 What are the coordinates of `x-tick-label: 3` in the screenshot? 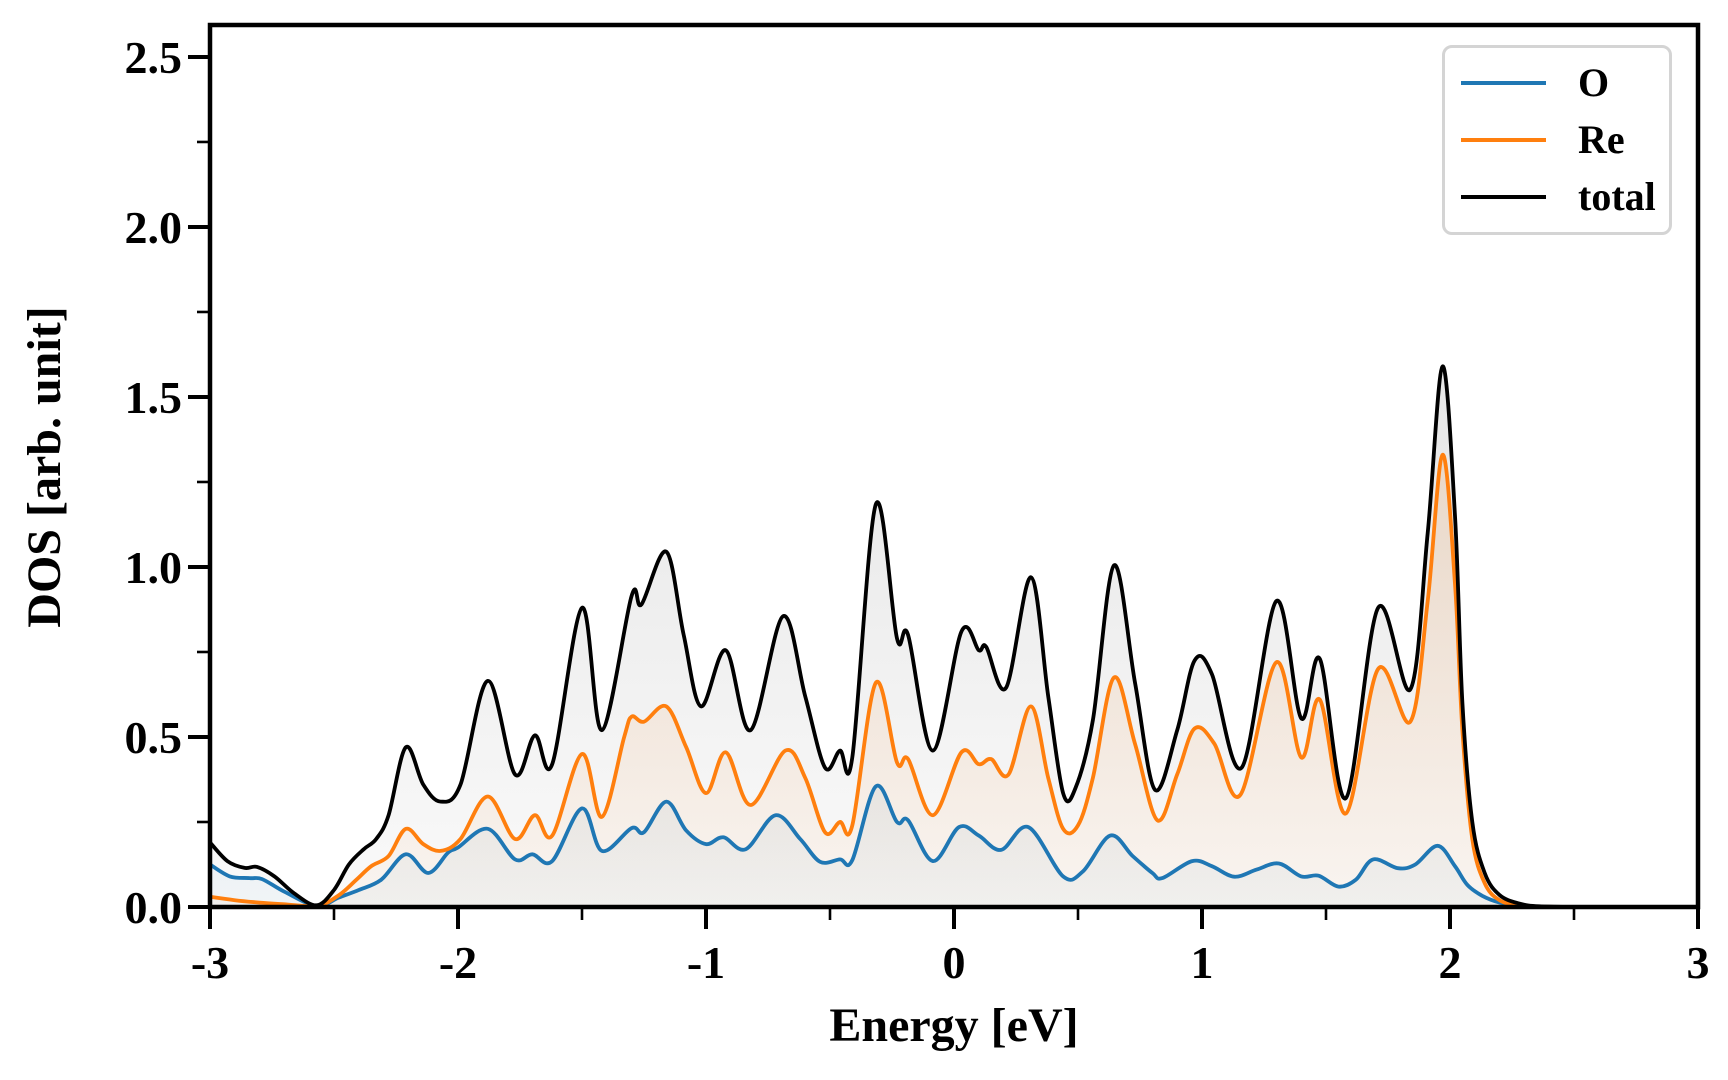 It's located at (1698, 962).